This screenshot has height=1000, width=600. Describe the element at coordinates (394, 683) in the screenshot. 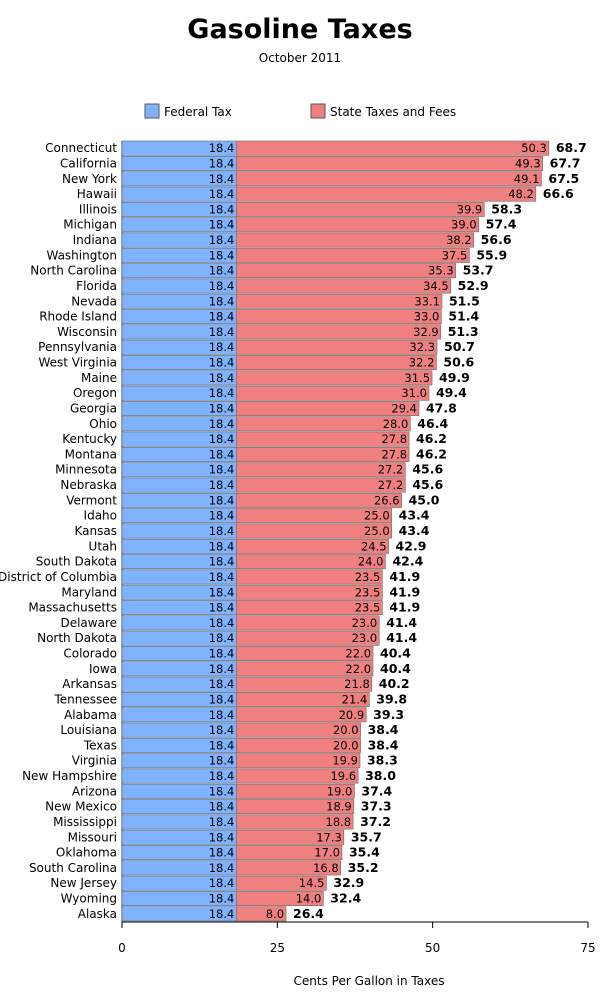

I see `data-label-total: 40.2` at that location.